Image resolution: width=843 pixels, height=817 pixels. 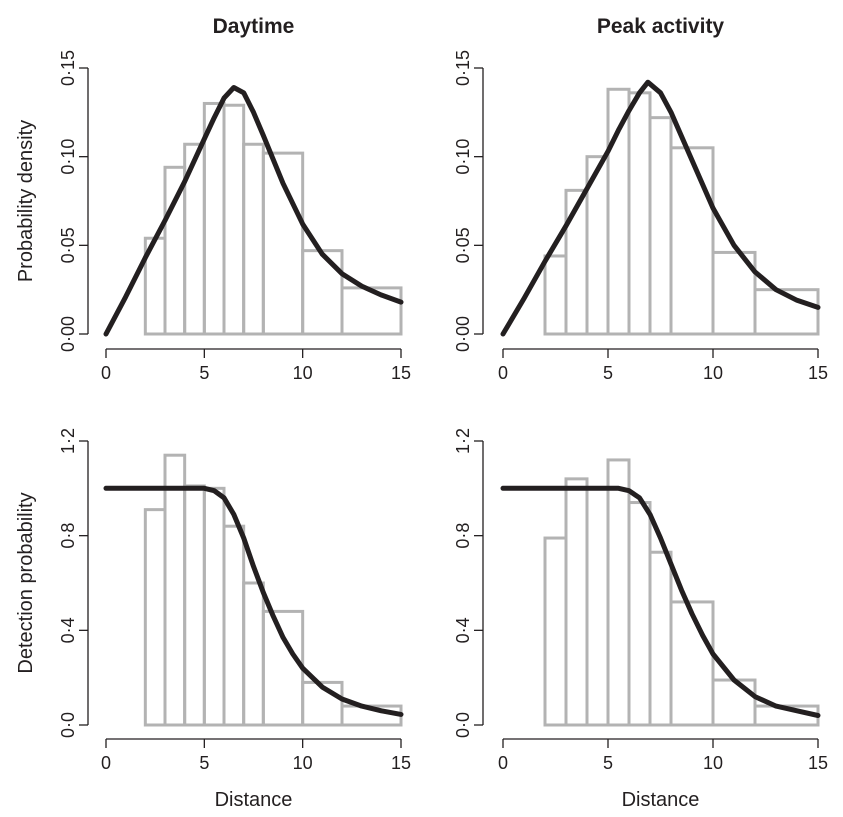 I want to click on panel-title: Daytime, so click(x=254, y=26).